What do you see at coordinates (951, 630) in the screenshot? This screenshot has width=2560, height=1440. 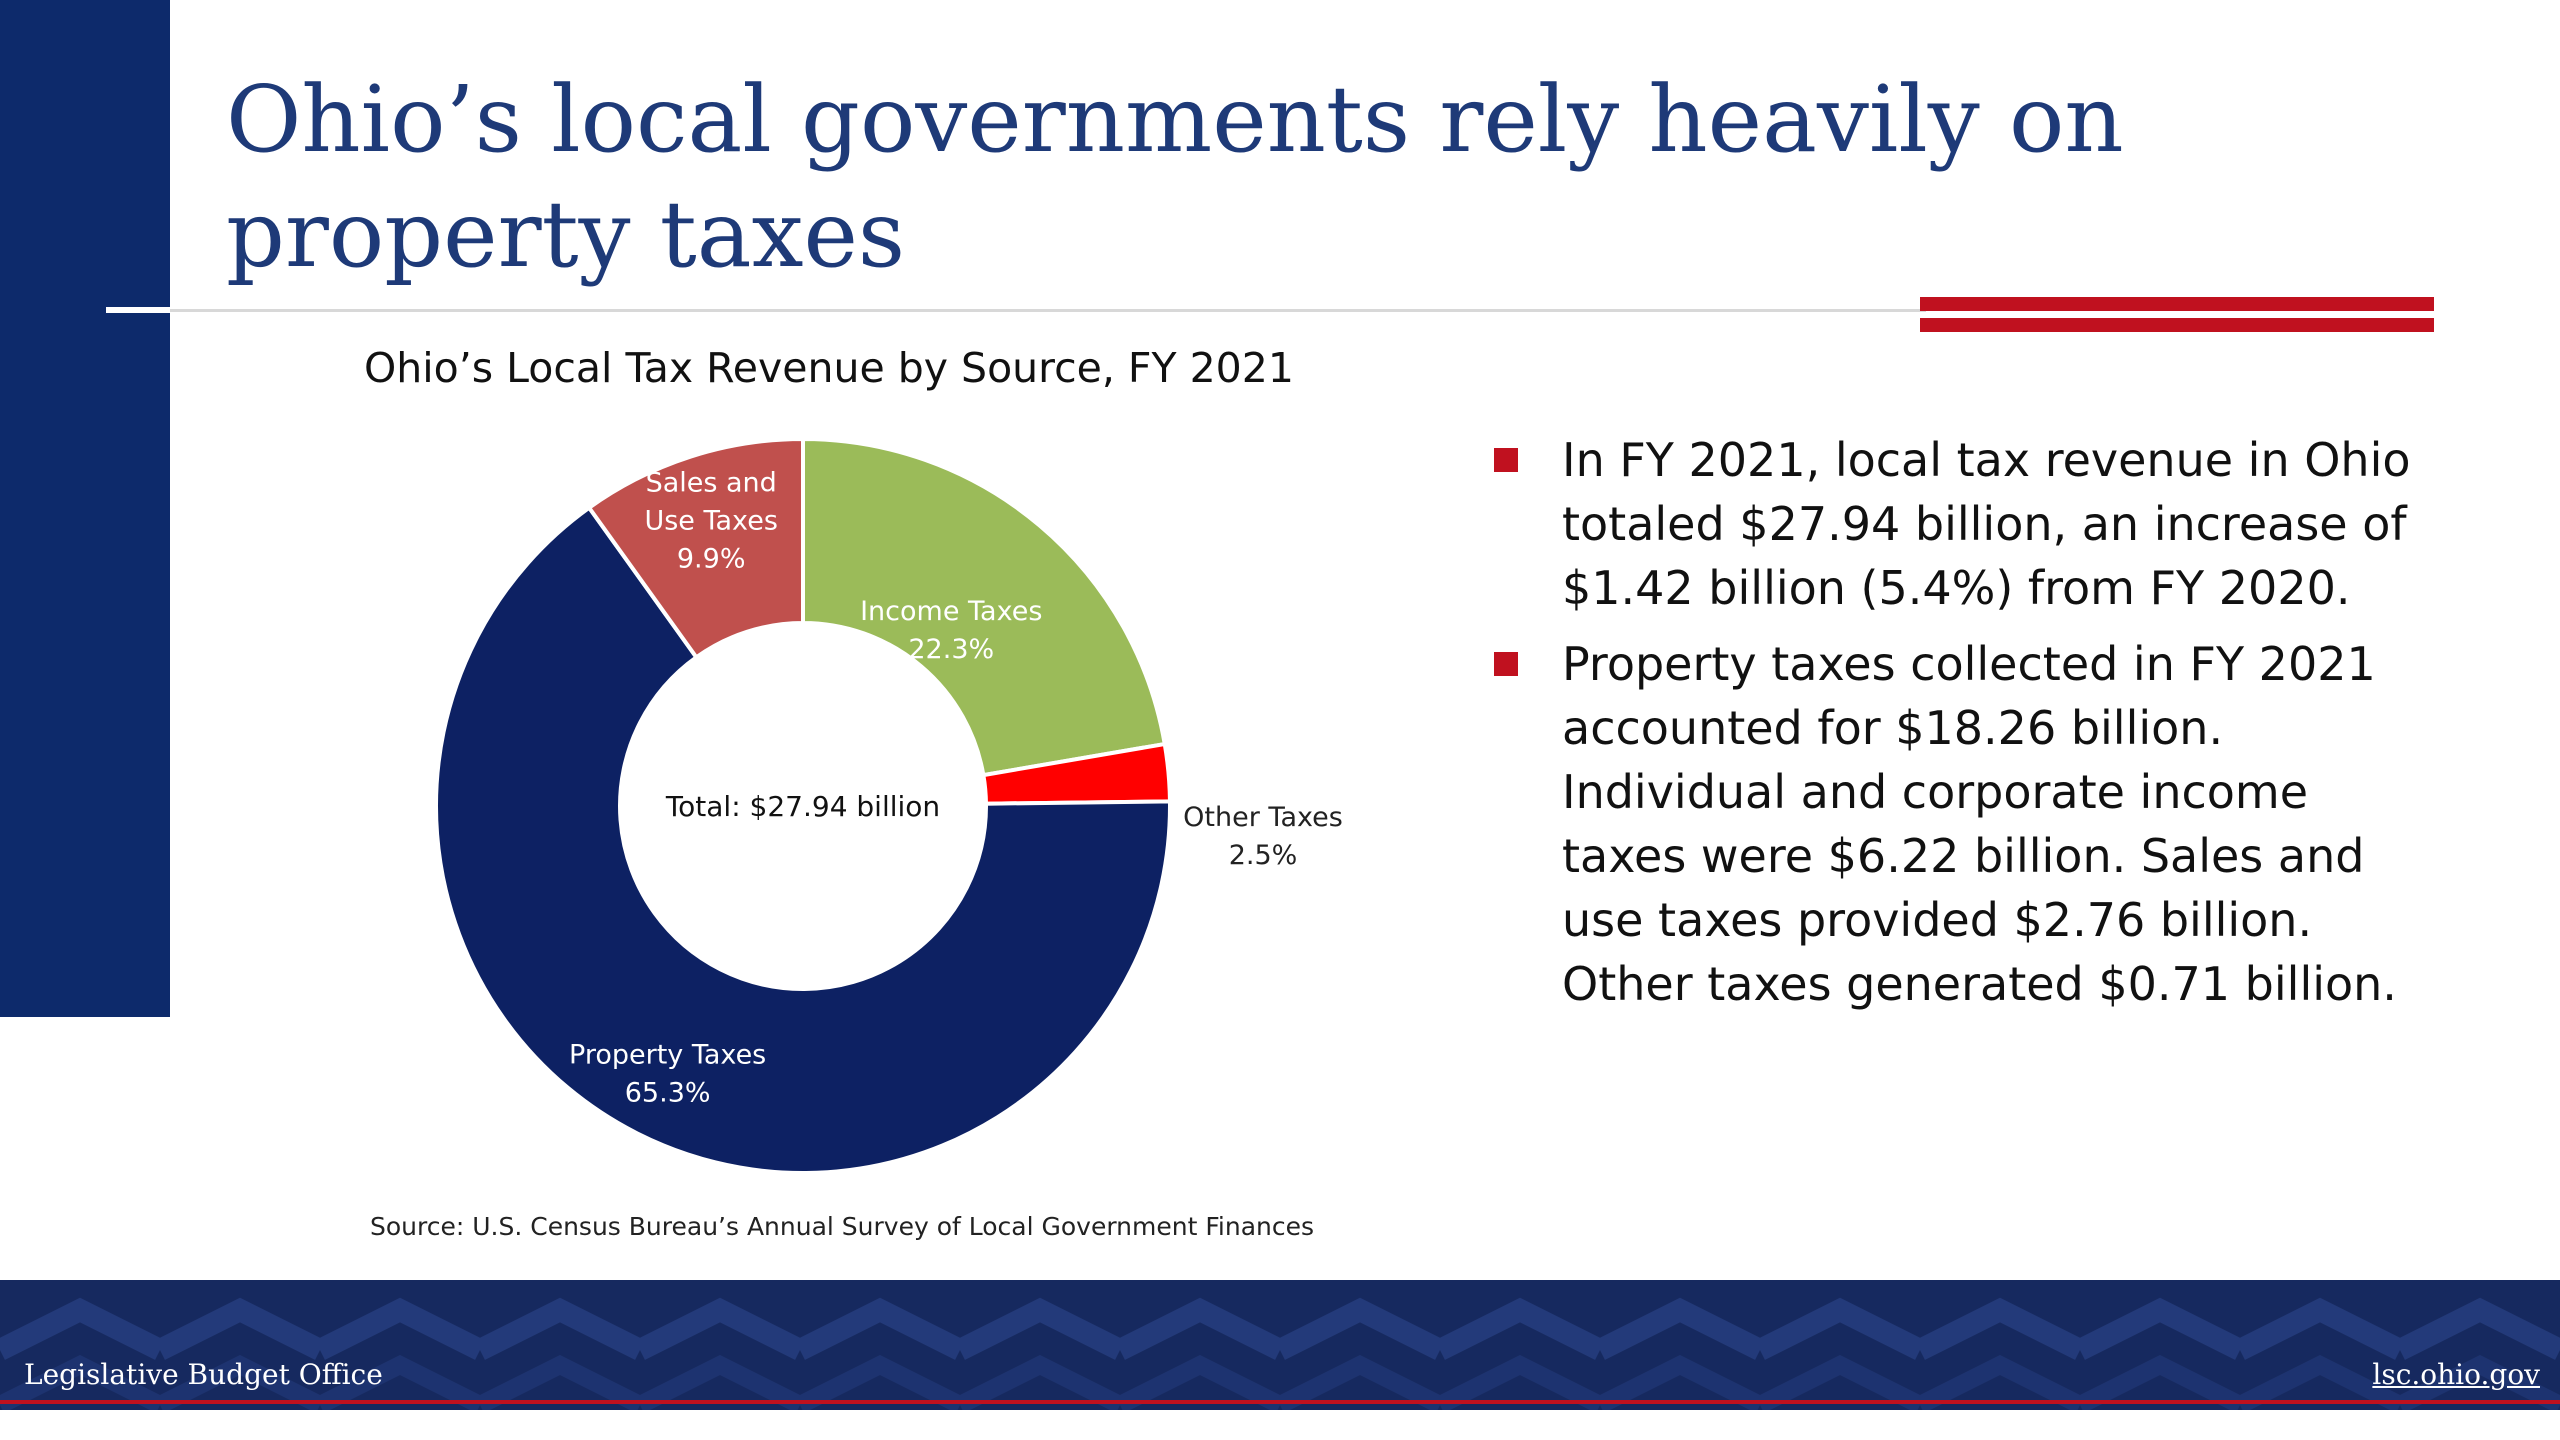 I see `slice-label: Income Taxes 22.3%` at bounding box center [951, 630].